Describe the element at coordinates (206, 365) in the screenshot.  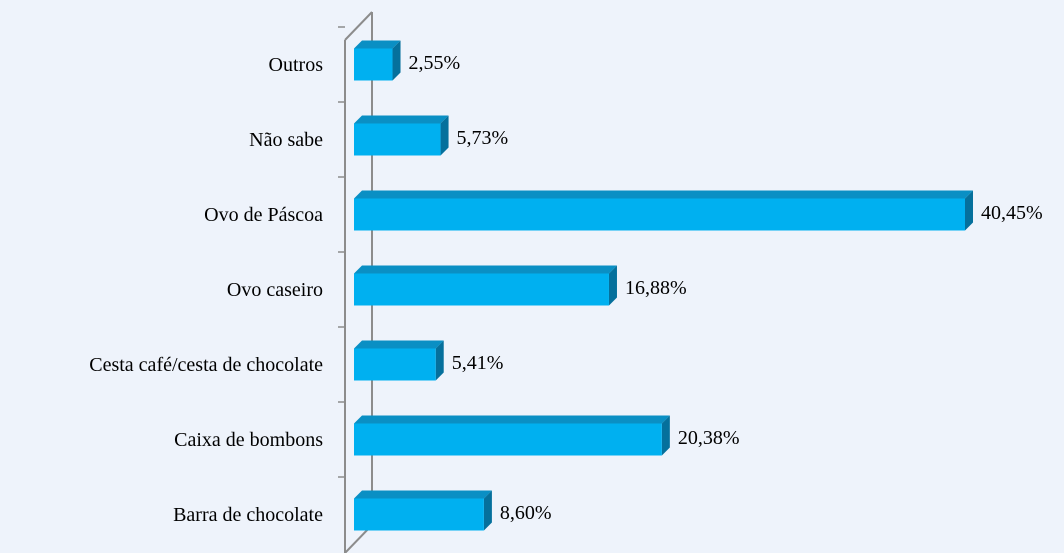
I see `y-tick-label: Cesta café/cesta de chocolate` at that location.